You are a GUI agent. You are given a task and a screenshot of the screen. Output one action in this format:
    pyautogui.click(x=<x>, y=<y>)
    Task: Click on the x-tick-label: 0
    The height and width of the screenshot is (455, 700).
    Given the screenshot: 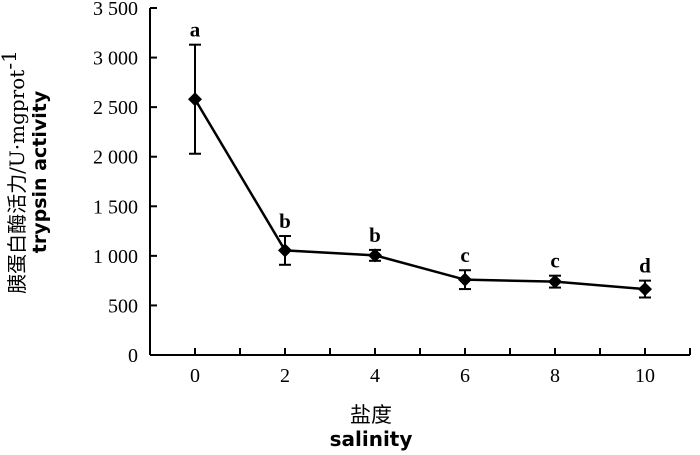 What is the action you would take?
    pyautogui.click(x=195, y=376)
    